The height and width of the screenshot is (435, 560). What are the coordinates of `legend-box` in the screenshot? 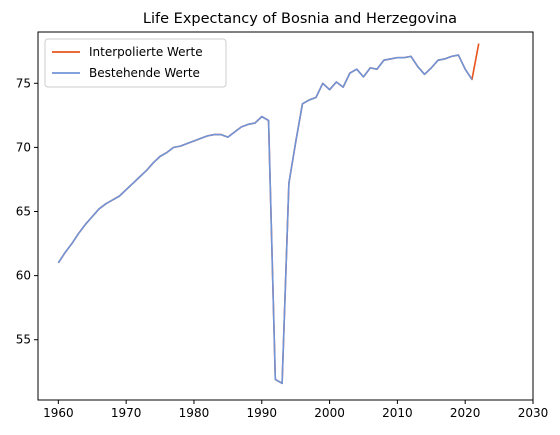 It's located at (135, 63).